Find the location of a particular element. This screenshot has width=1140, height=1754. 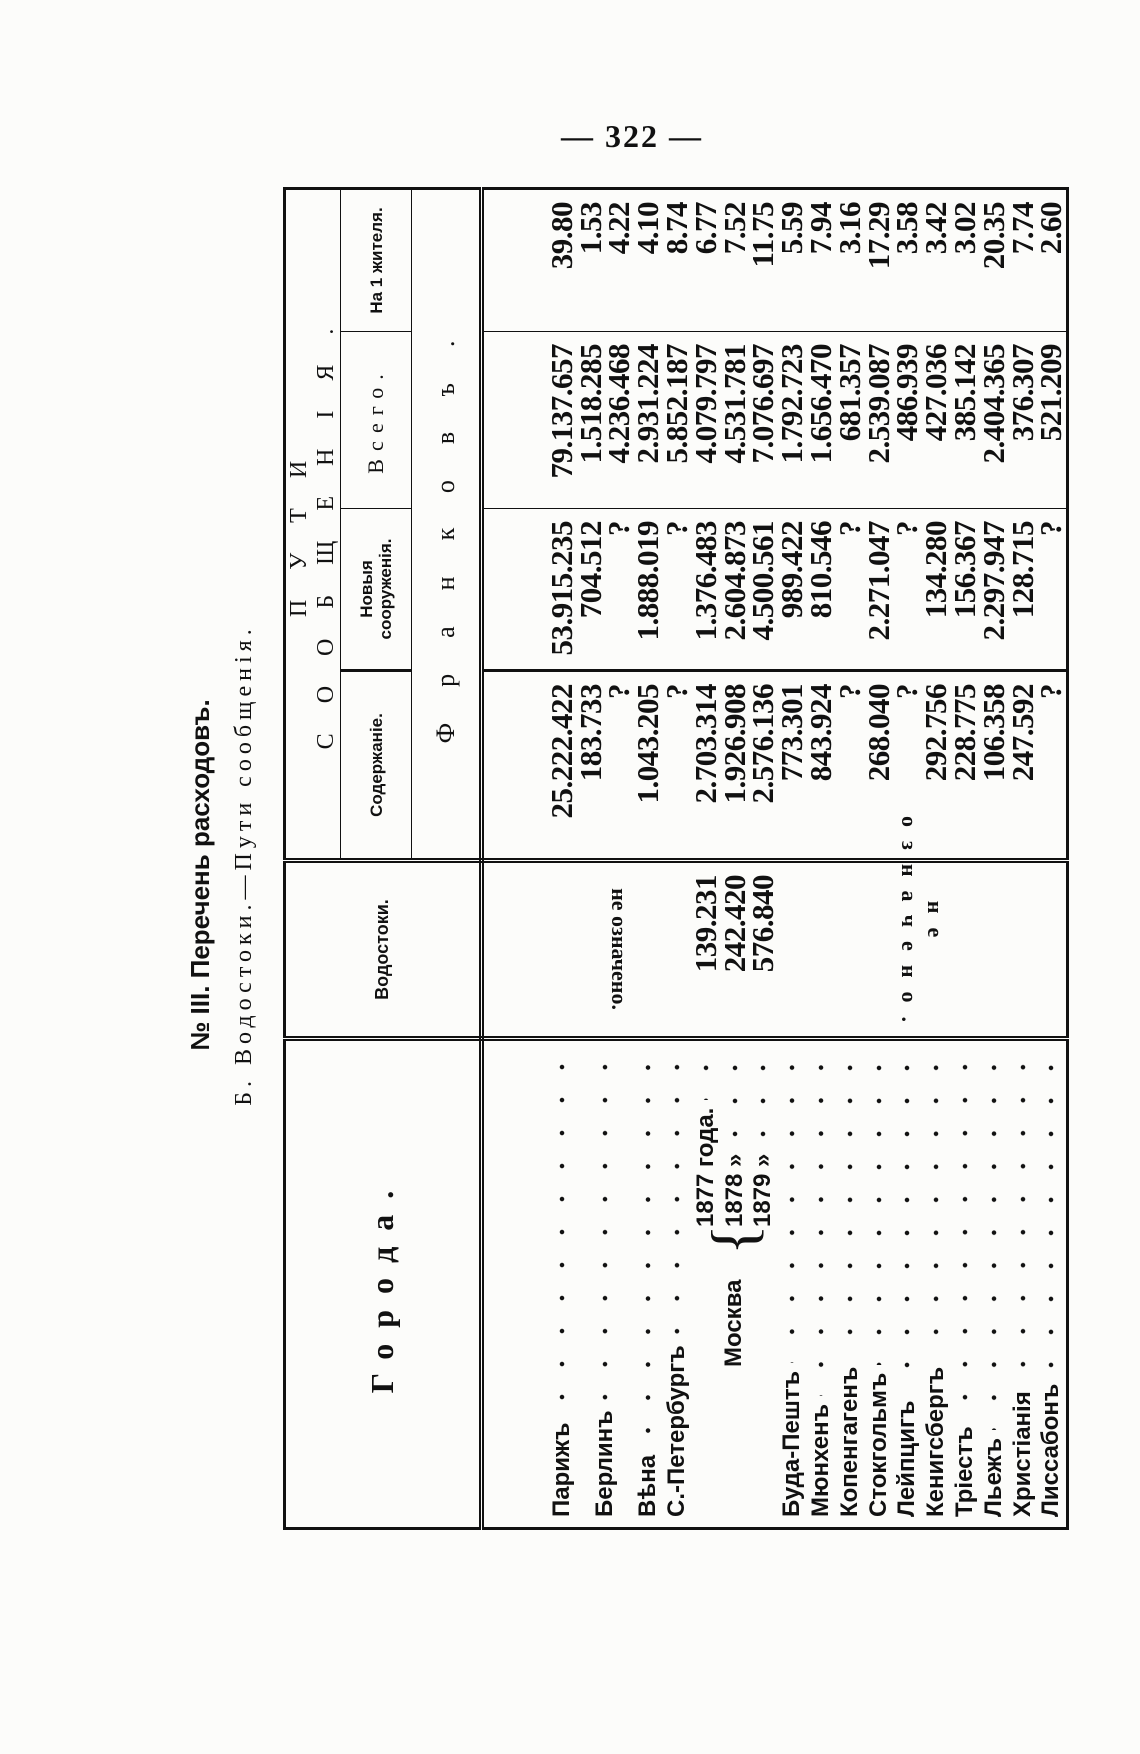

total-cell: 4.079.797 is located at coordinates (705, 420).